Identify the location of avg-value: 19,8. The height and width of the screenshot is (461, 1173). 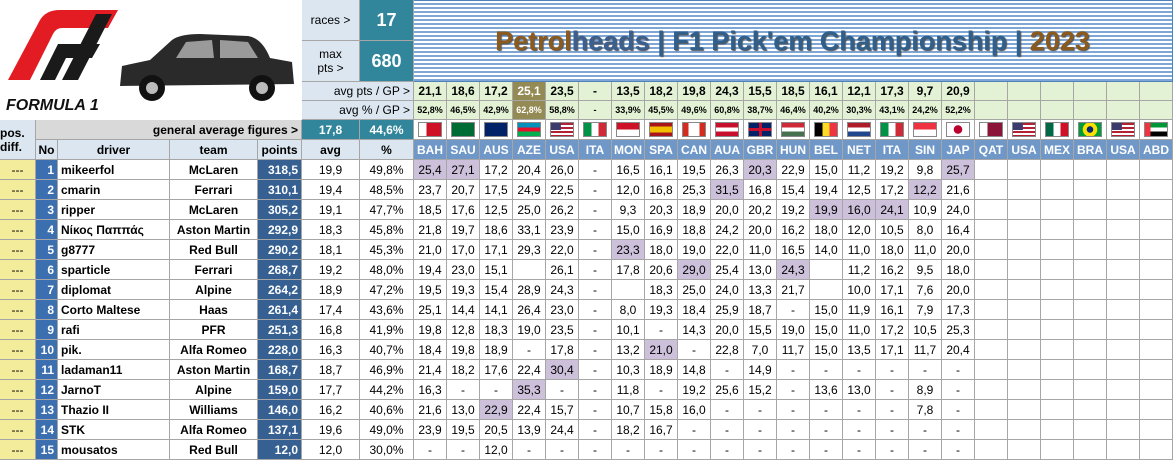
(694, 91).